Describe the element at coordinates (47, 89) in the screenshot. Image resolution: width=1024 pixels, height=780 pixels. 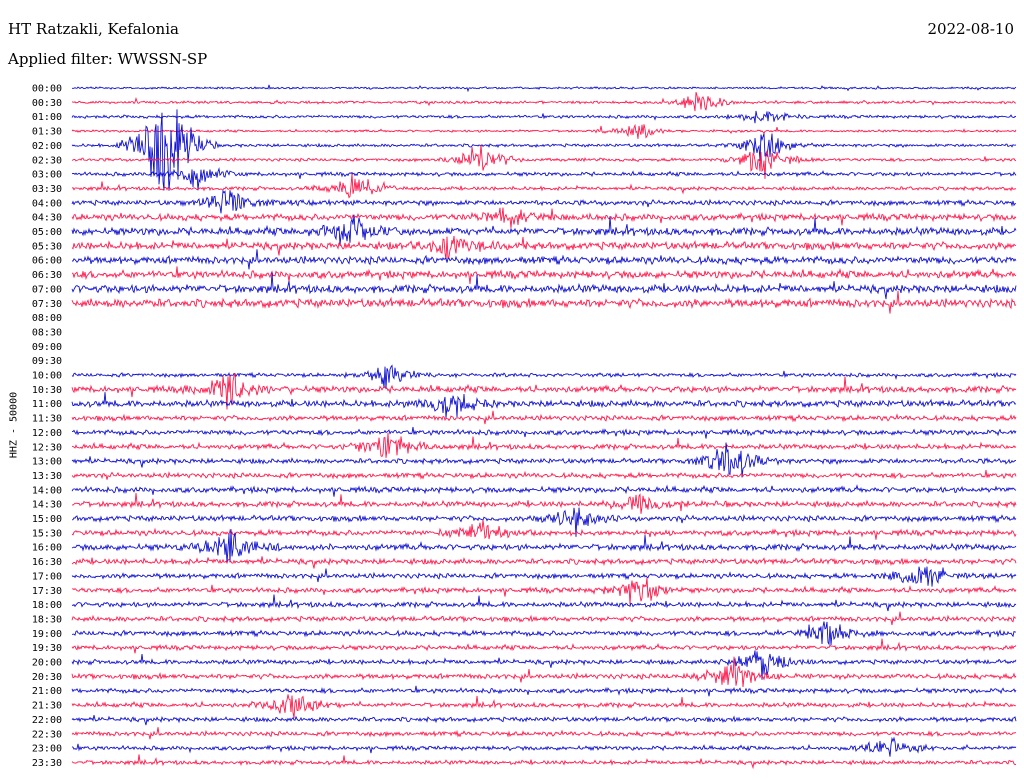
I see `row-time-label: 00:00` at that location.